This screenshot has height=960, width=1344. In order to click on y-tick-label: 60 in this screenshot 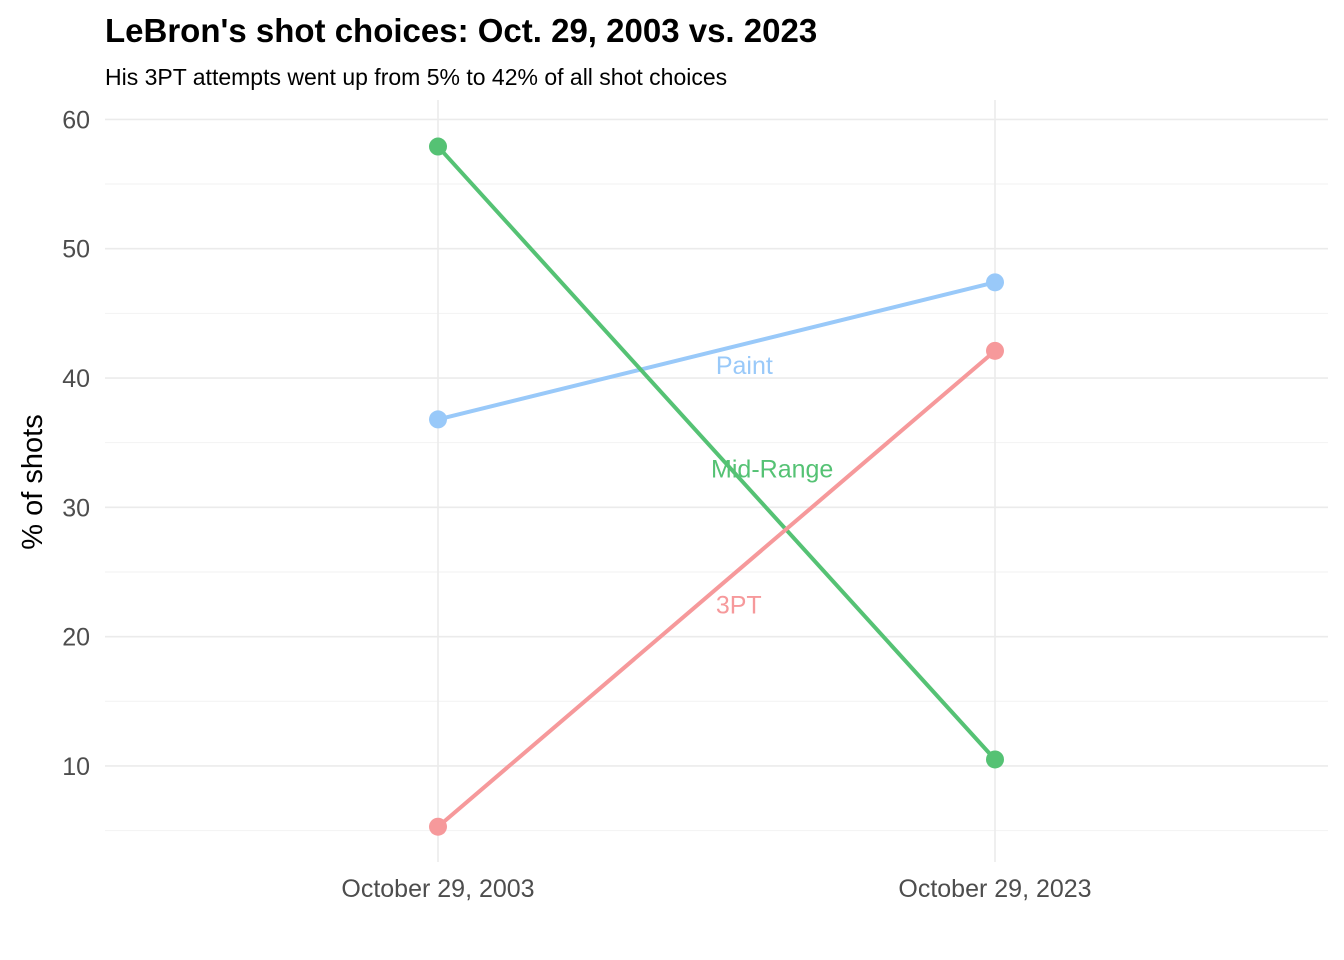, I will do `click(76, 120)`.